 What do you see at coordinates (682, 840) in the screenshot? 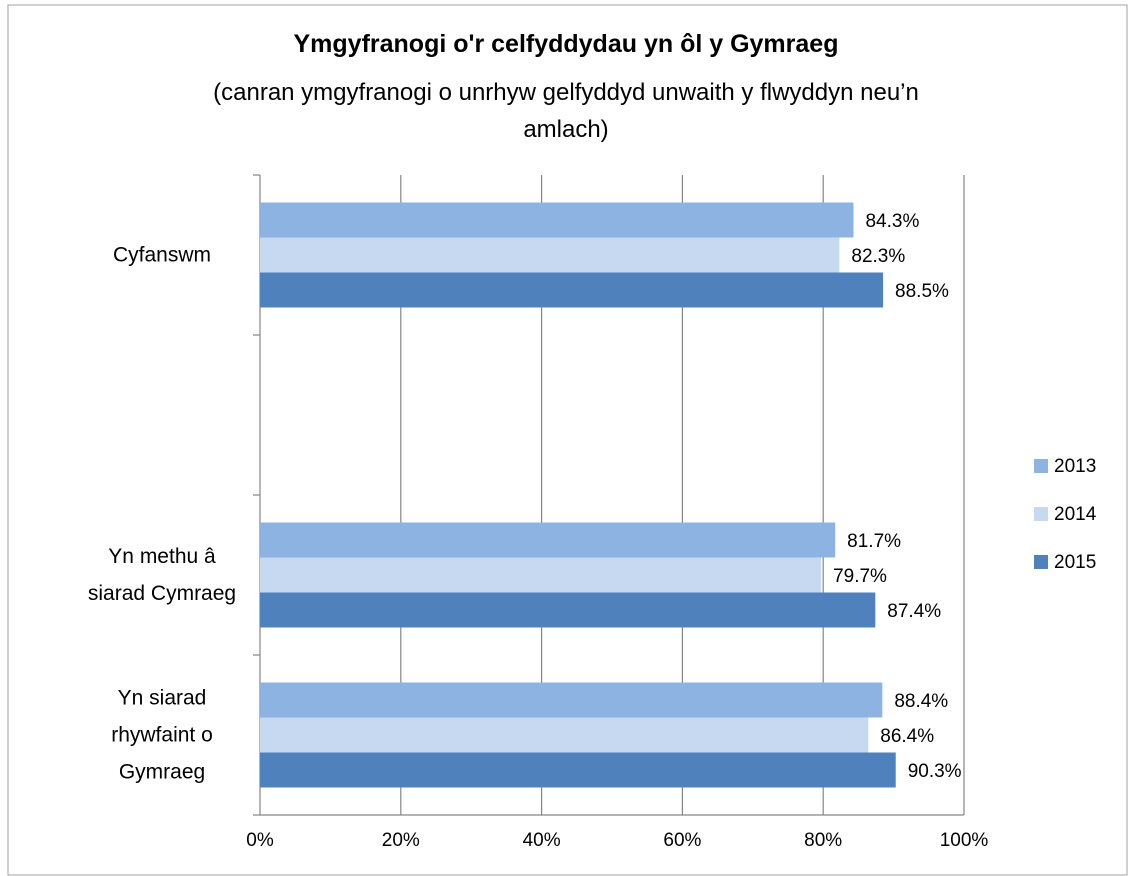
I see `x-tick-label: 60%` at bounding box center [682, 840].